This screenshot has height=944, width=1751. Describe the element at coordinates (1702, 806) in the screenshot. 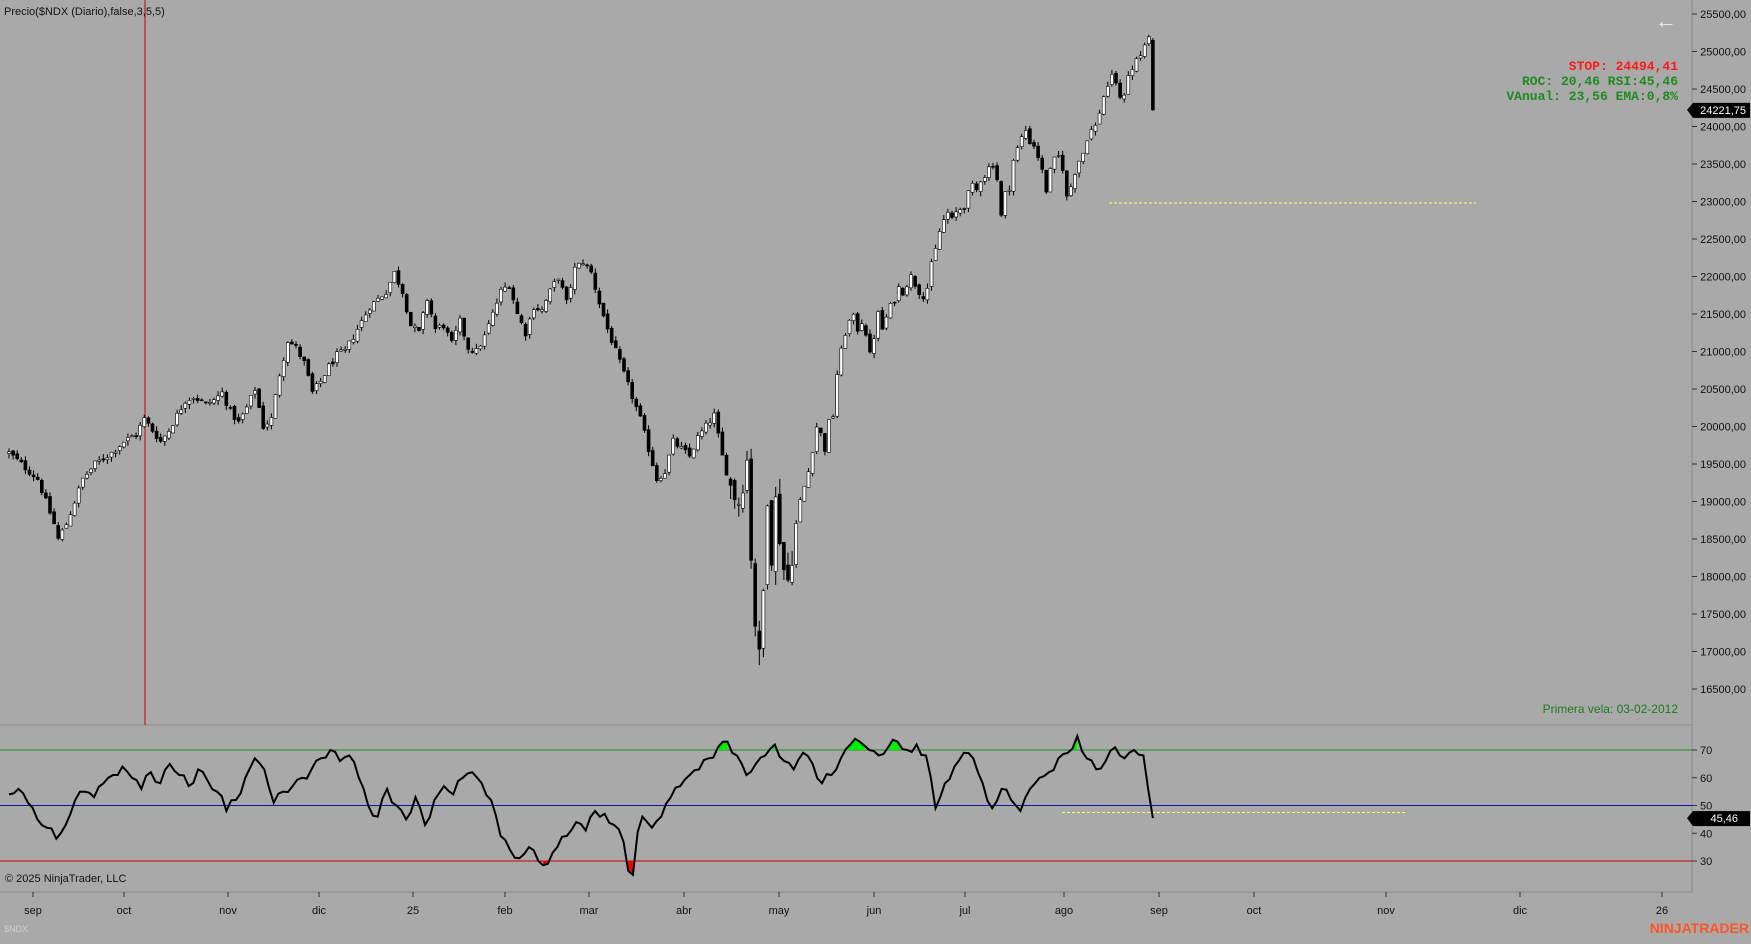

I see `rsi-axis: 70 60 50 40 30` at that location.